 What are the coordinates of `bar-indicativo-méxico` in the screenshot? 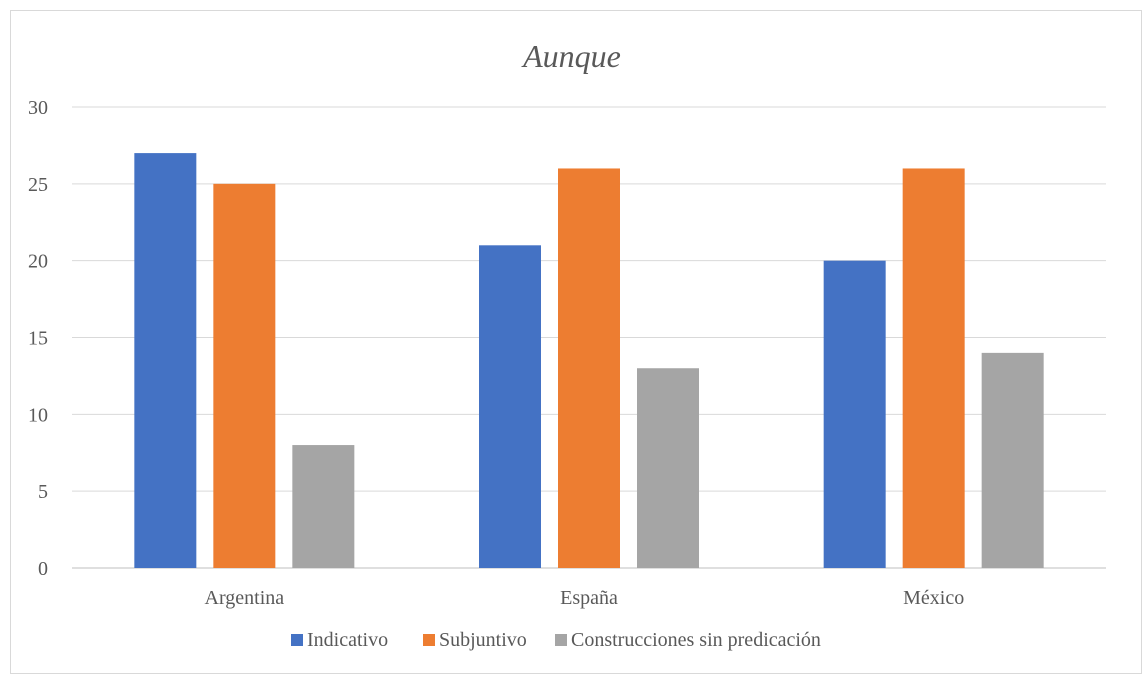 It's located at (854, 414).